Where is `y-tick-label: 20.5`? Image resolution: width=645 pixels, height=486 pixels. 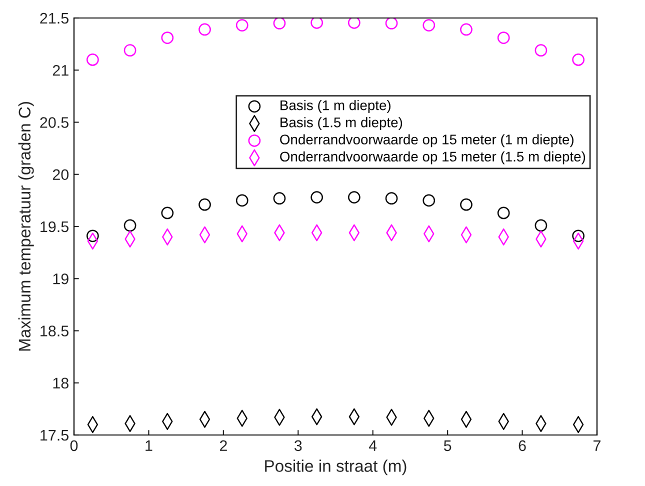 y-tick-label: 20.5 is located at coordinates (54, 122).